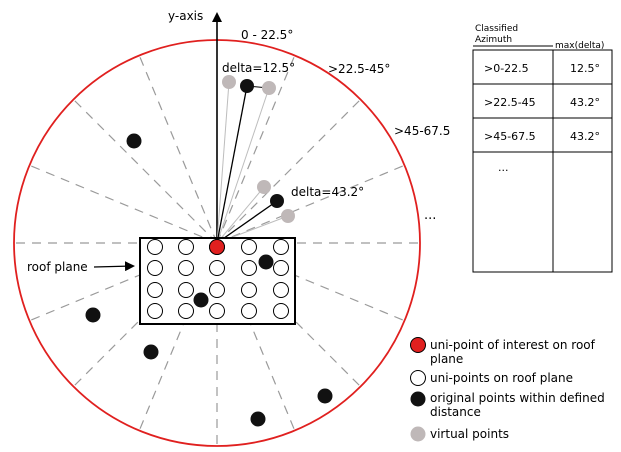 The width and height of the screenshot is (621, 452). What do you see at coordinates (422, 131) in the screenshot?
I see `sector-label-2: >45-67.5` at bounding box center [422, 131].